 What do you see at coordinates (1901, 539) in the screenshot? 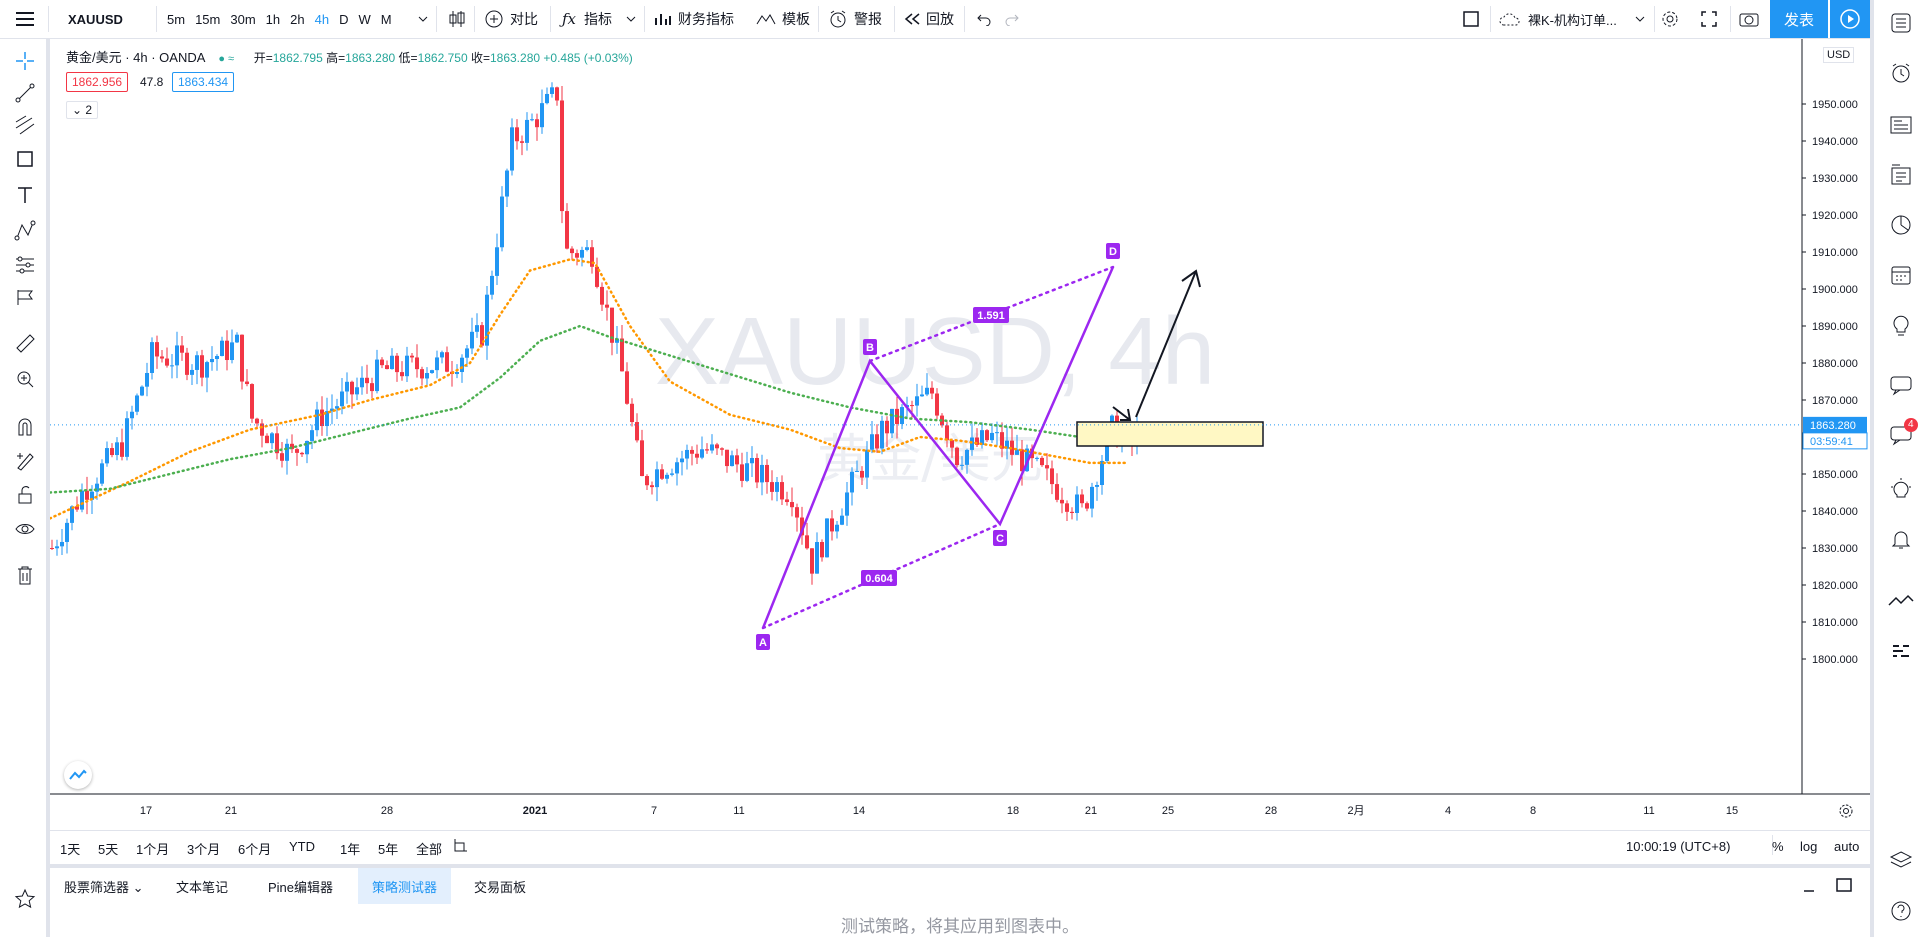
I see `bell-icon` at bounding box center [1901, 539].